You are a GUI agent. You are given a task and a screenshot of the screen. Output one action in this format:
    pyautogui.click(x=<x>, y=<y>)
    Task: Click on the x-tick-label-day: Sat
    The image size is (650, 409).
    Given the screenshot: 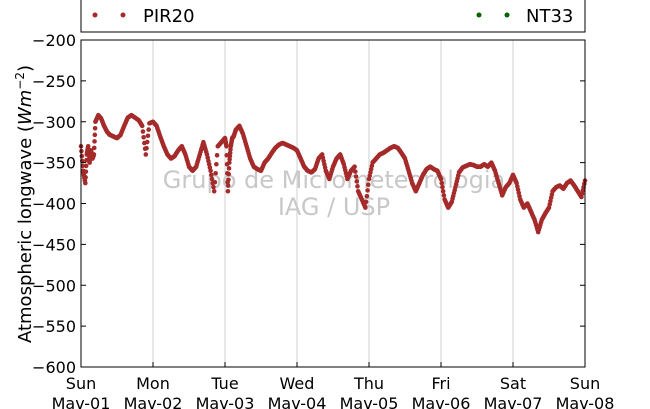 What is the action you would take?
    pyautogui.click(x=513, y=383)
    